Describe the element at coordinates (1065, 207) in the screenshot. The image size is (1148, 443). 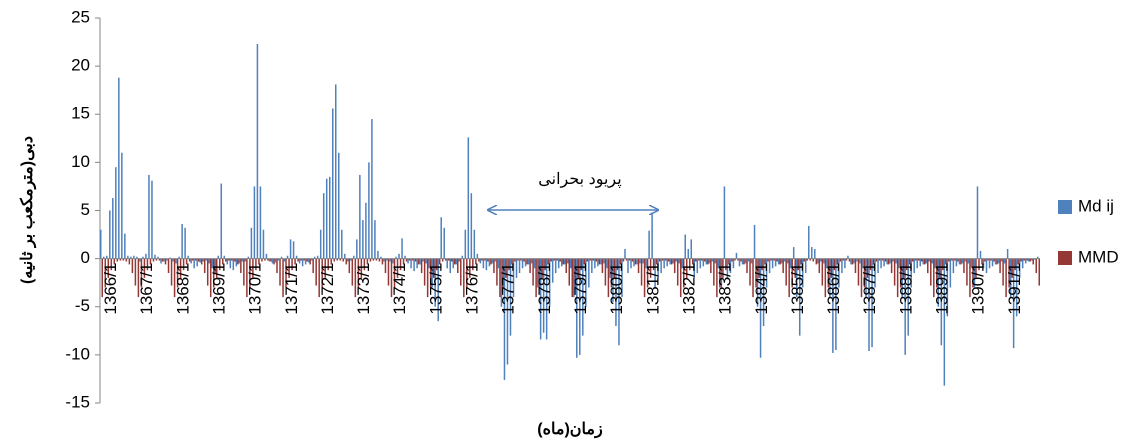
I see `legend-swatch` at that location.